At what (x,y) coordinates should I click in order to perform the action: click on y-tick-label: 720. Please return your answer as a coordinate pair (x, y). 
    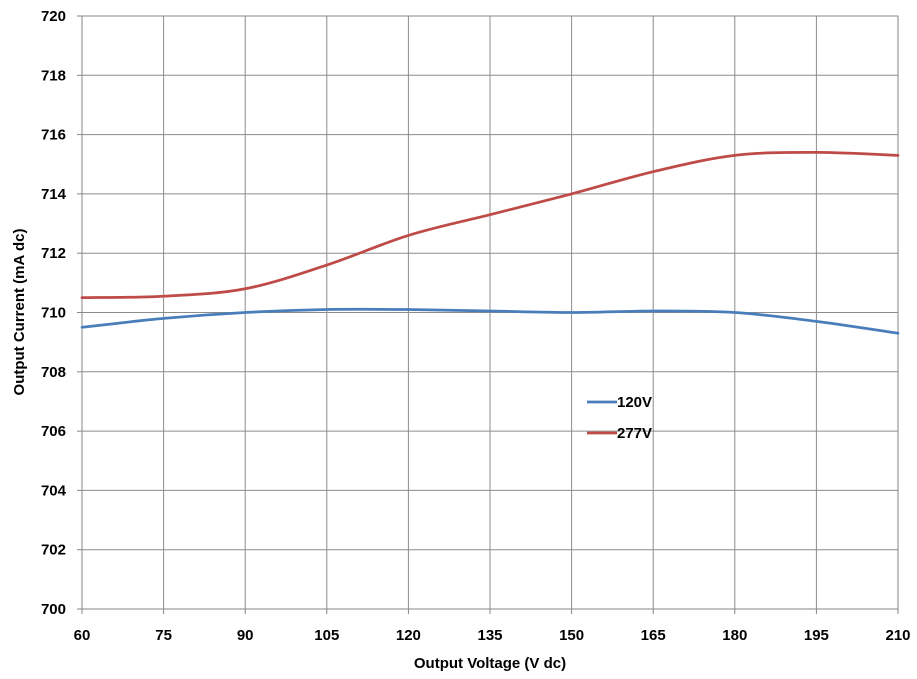
    Looking at the image, I should click on (53, 16).